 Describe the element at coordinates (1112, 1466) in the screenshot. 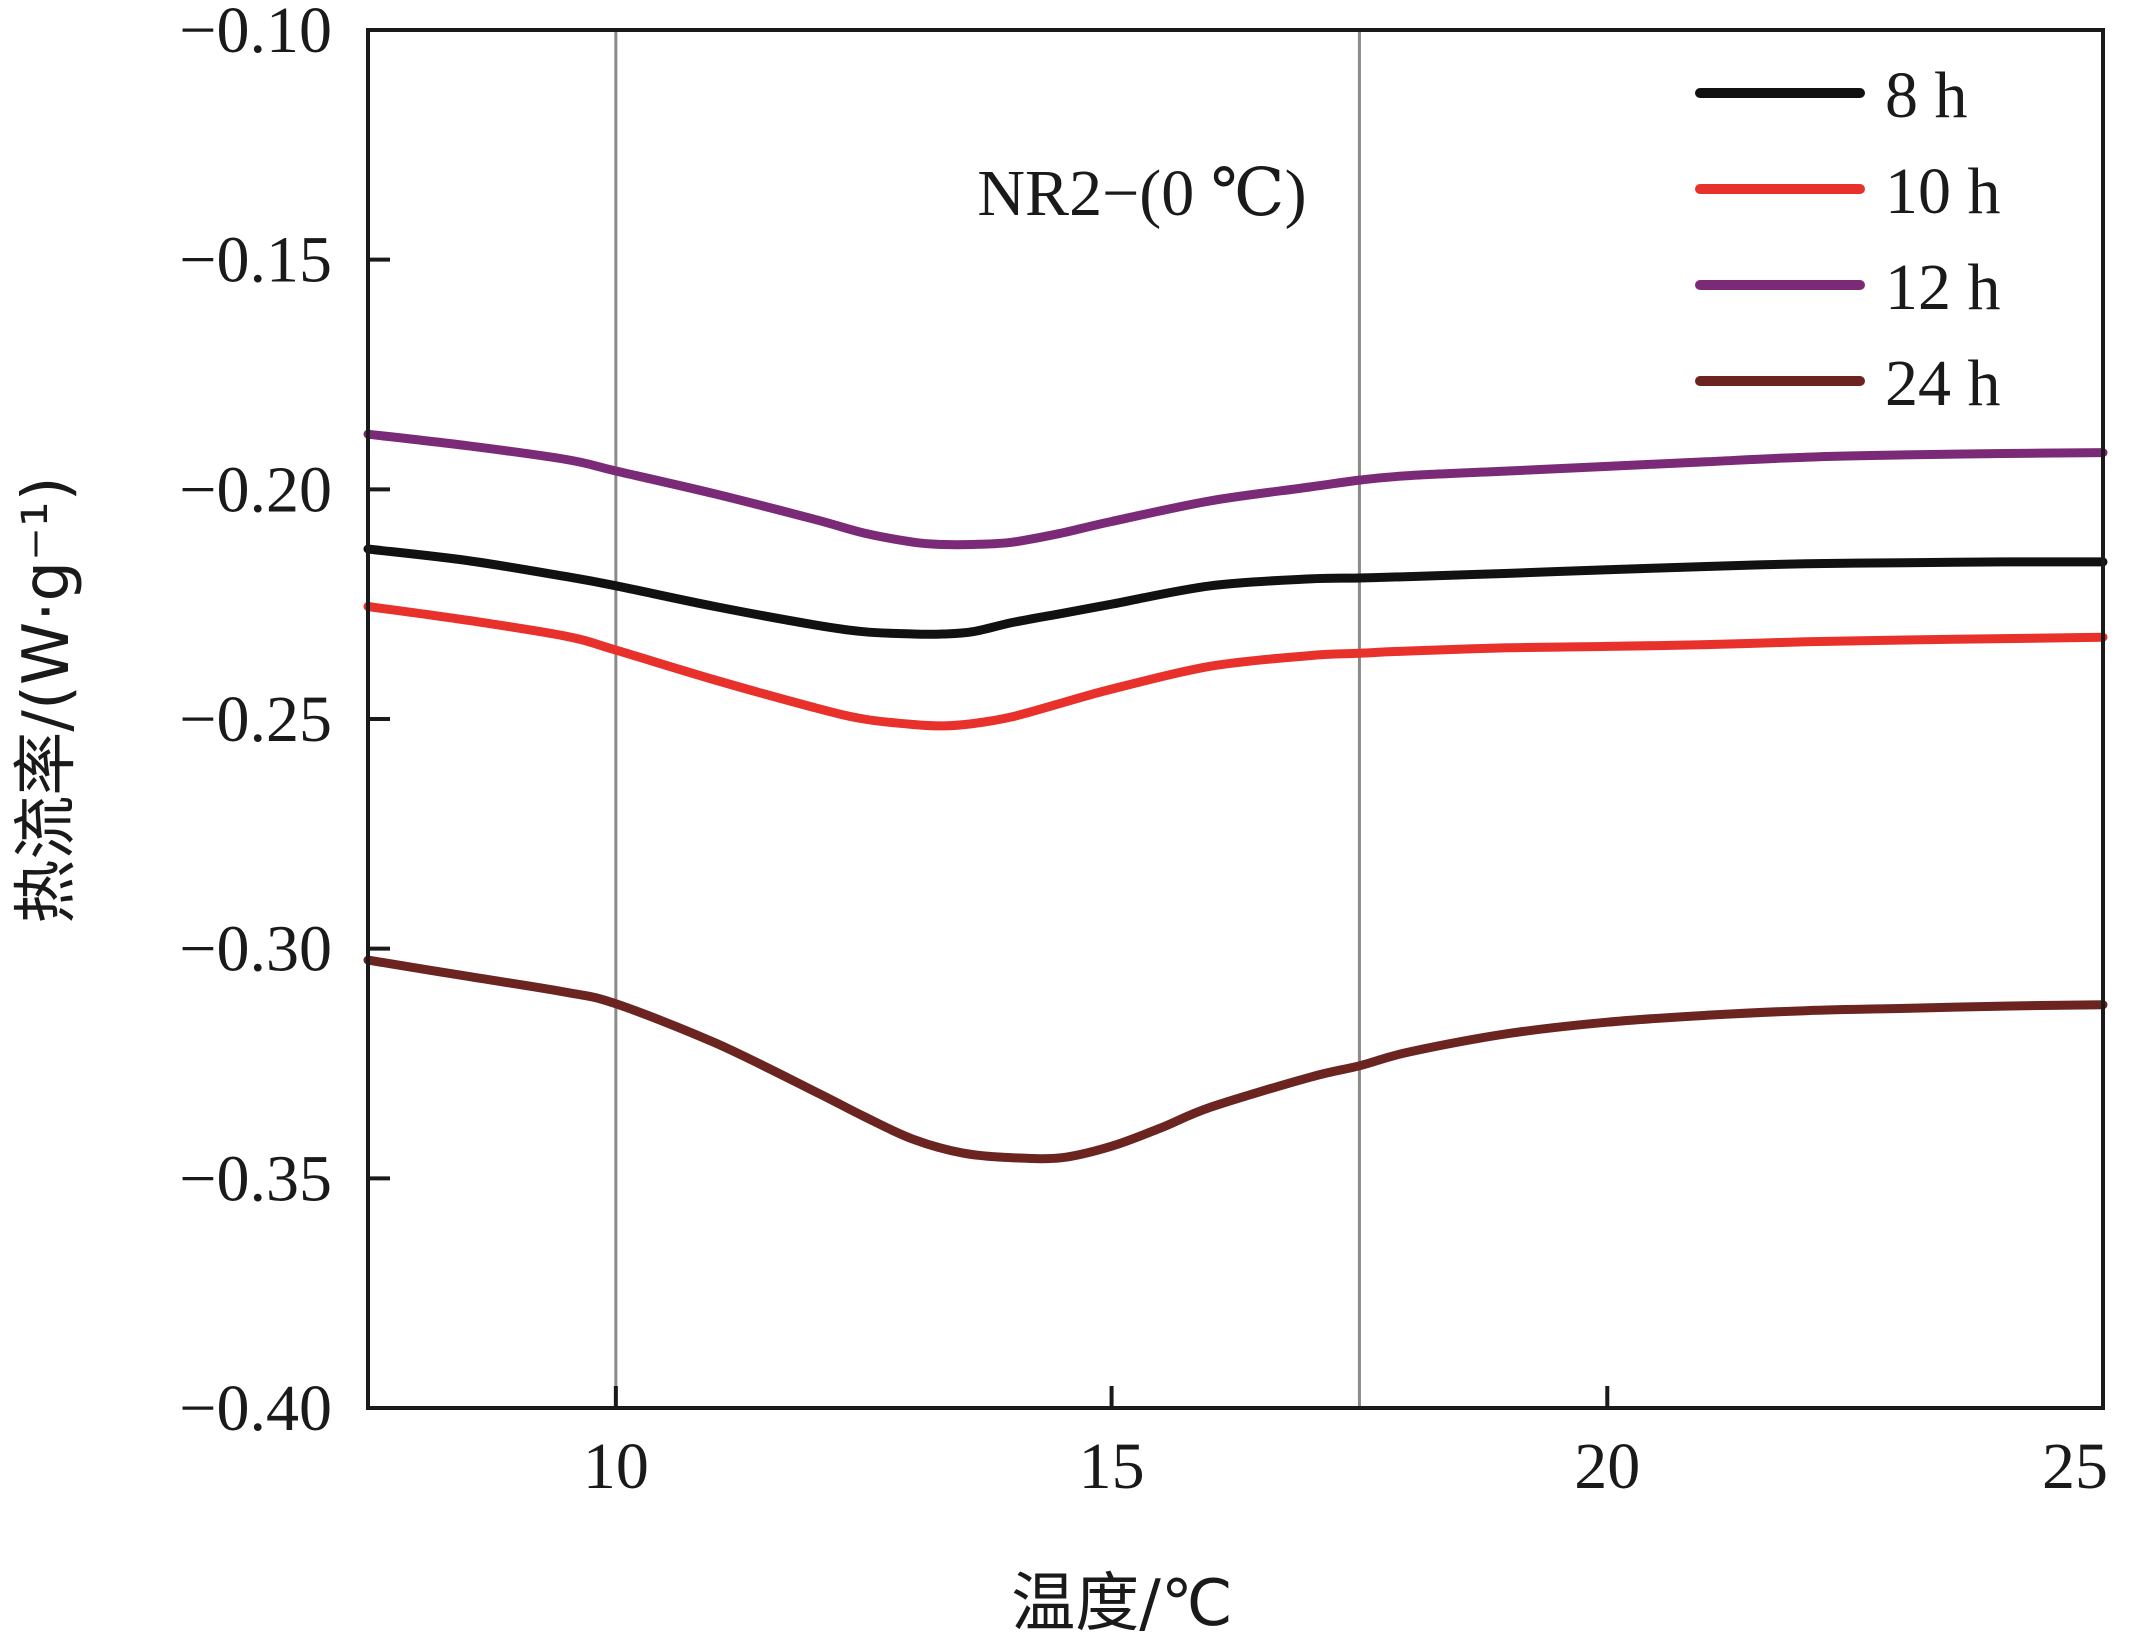

I see `x-tick-label: 15` at that location.